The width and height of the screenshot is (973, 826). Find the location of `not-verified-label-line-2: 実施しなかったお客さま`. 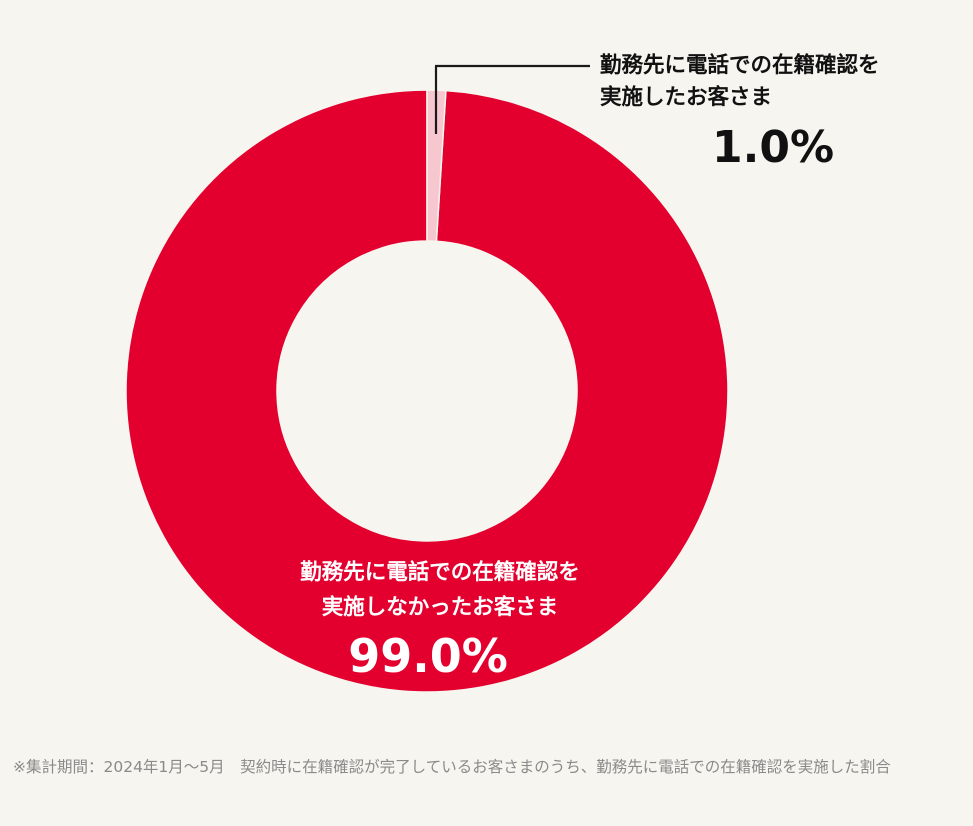

not-verified-label-line-2: 実施しなかったお客さま is located at coordinates (440, 607).